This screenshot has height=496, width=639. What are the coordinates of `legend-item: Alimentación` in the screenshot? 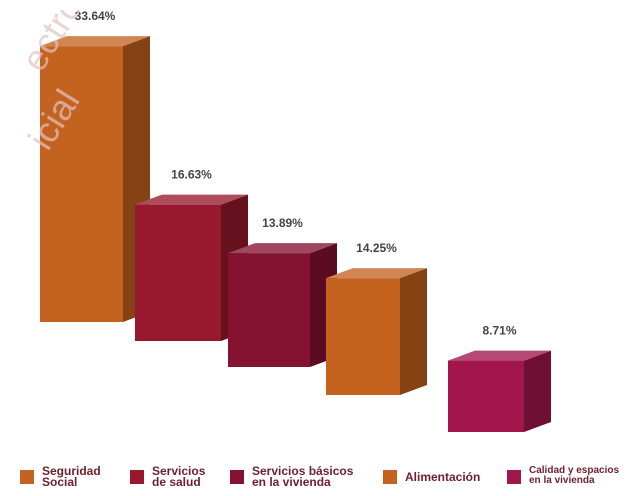 It's located at (431, 475).